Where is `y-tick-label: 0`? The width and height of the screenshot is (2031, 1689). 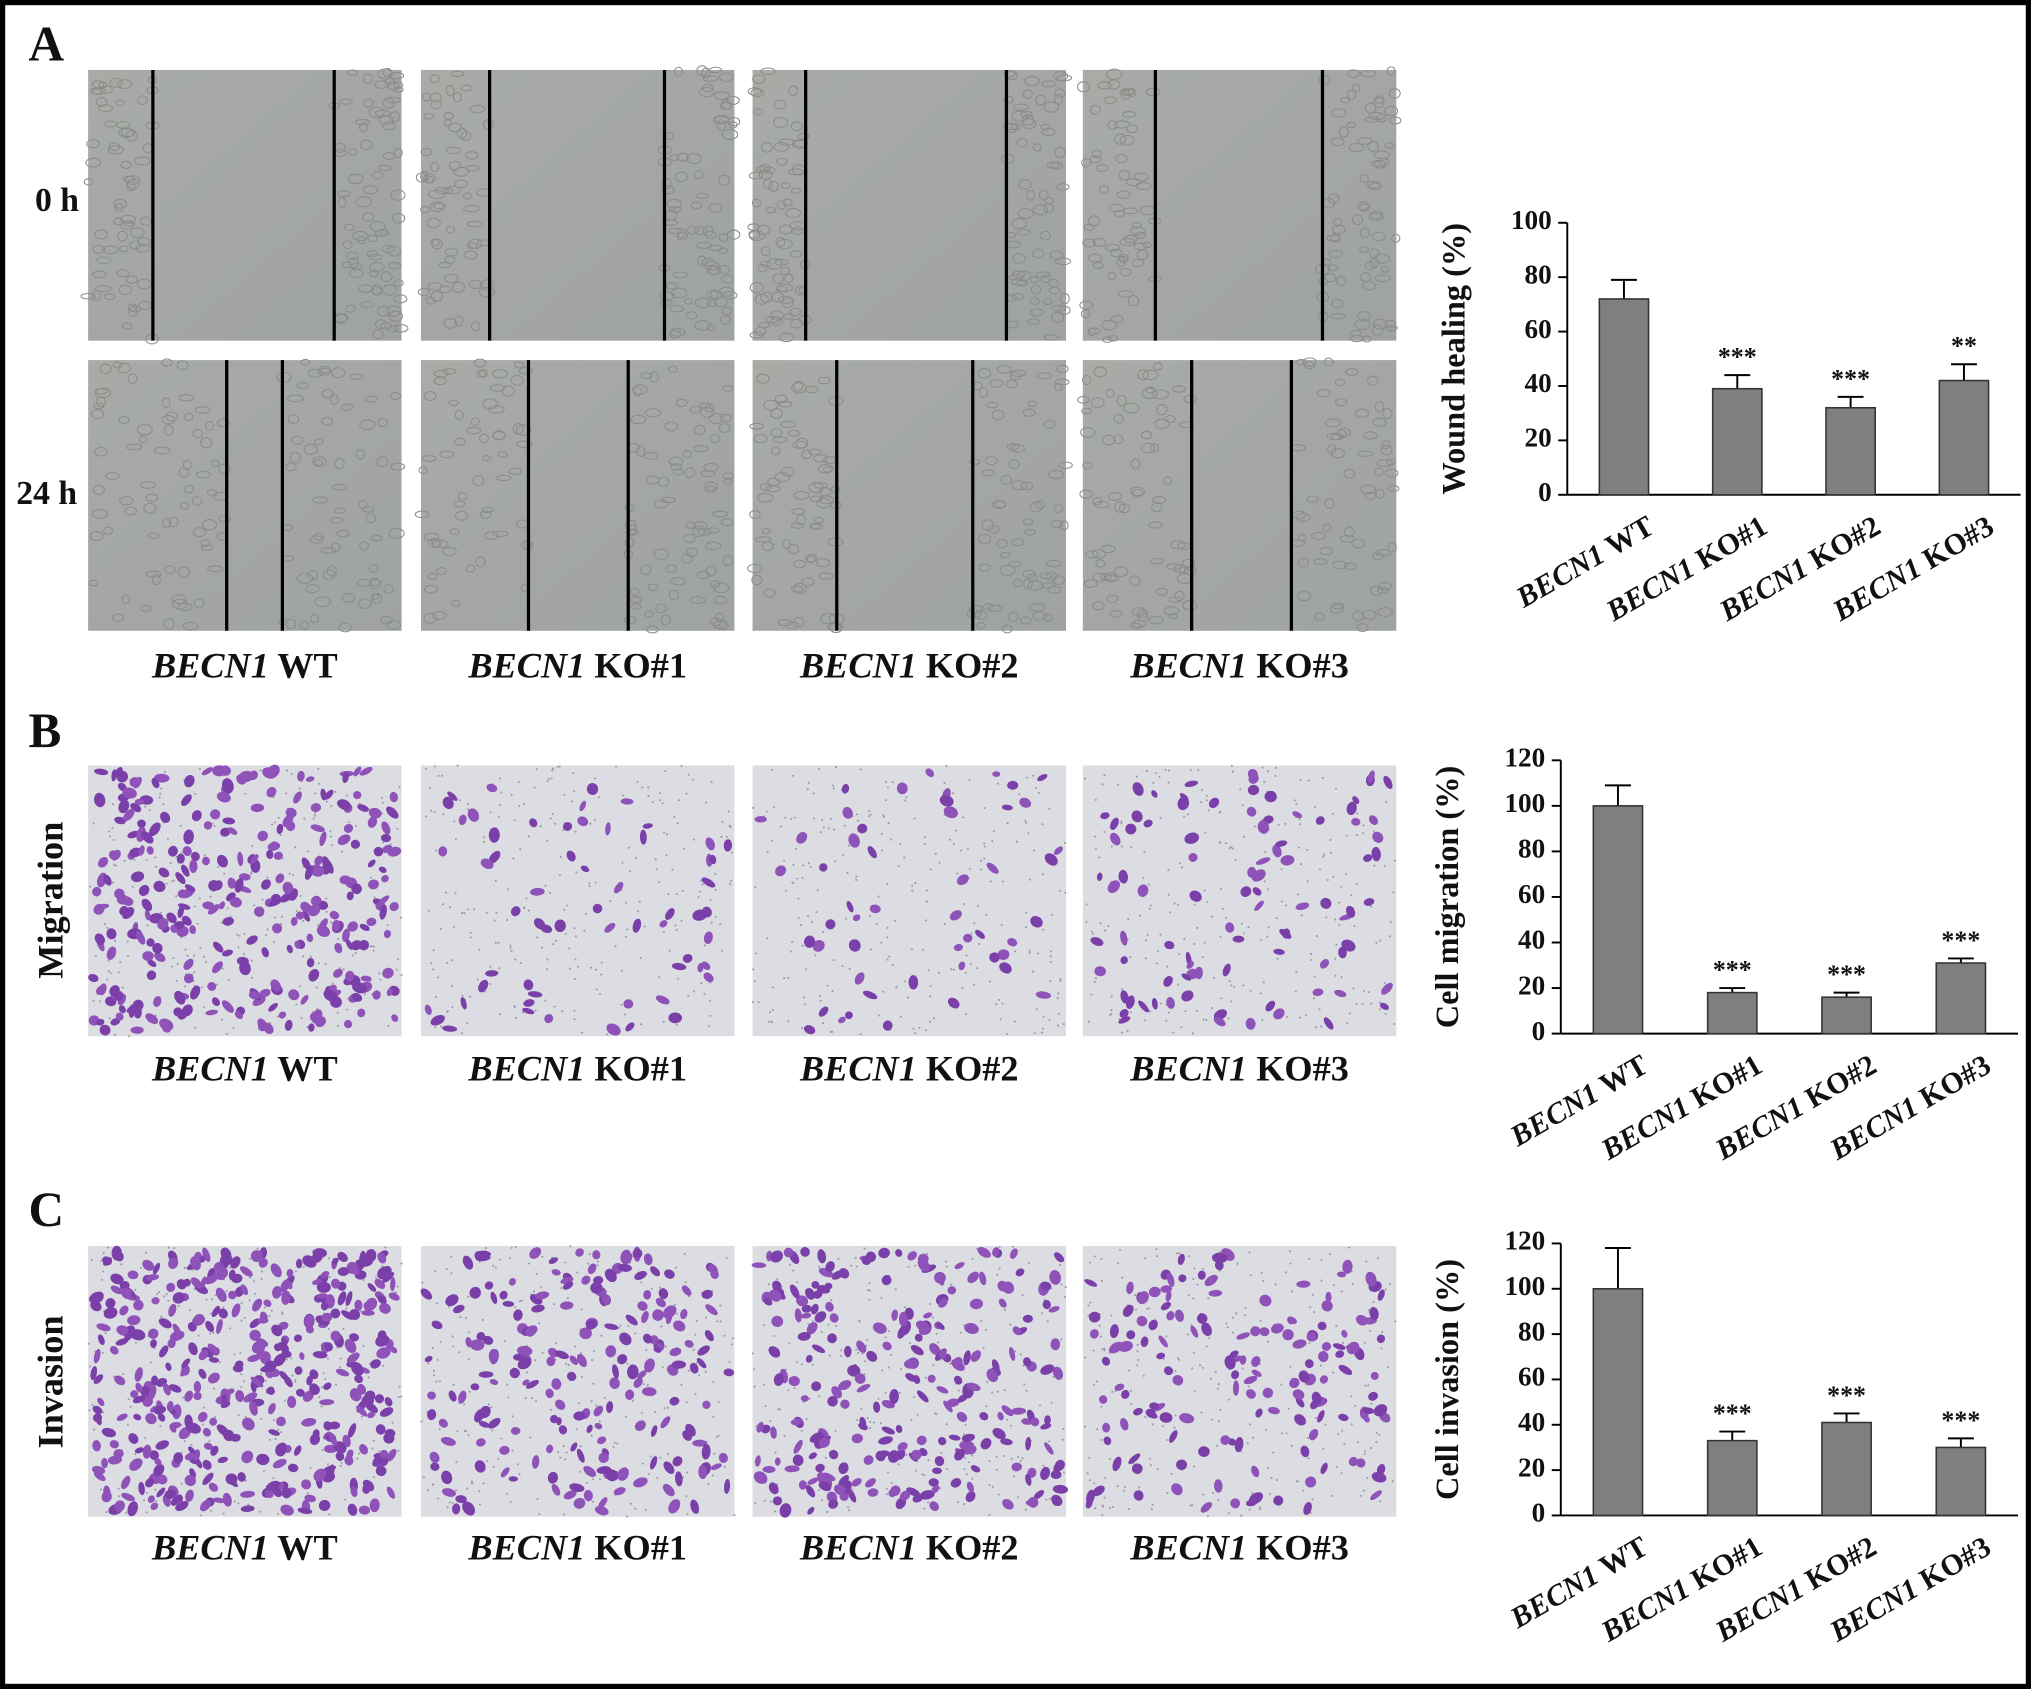
y-tick-label: 0 is located at coordinates (1539, 1031).